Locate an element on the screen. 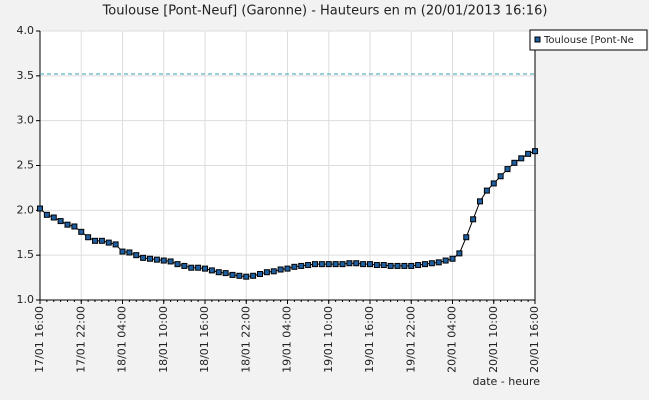 Image resolution: width=649 pixels, height=400 pixels. x-tick-label: 17/01 22:00 is located at coordinates (80, 339).